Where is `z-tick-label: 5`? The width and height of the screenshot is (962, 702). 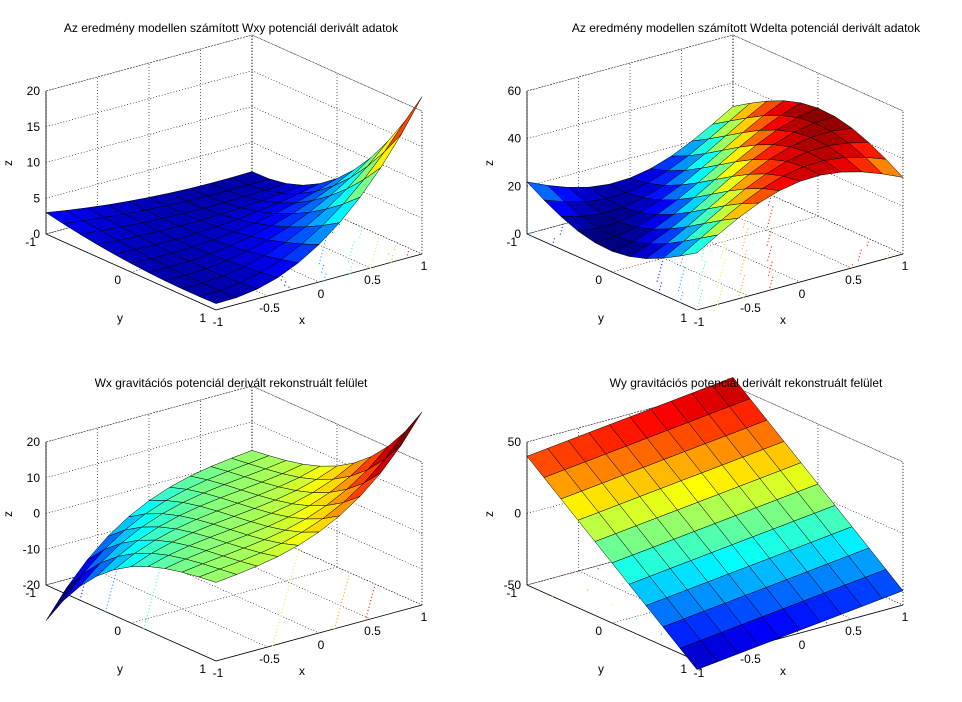
z-tick-label: 5 is located at coordinates (36, 198).